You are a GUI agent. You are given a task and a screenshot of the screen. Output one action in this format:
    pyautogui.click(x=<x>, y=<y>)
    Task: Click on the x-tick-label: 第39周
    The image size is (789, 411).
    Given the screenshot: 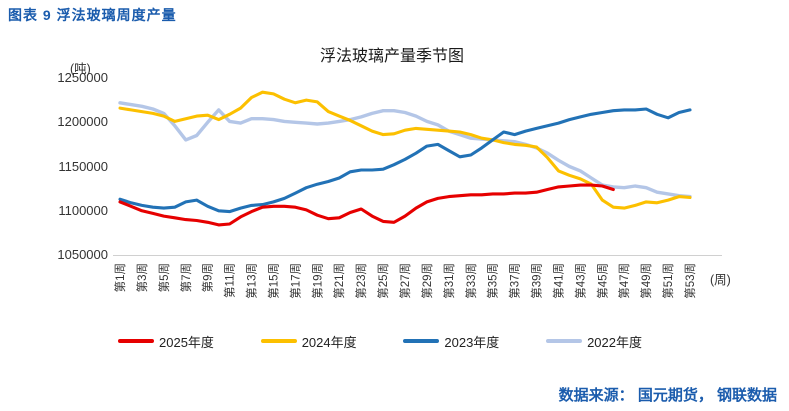 What is the action you would take?
    pyautogui.click(x=537, y=281)
    